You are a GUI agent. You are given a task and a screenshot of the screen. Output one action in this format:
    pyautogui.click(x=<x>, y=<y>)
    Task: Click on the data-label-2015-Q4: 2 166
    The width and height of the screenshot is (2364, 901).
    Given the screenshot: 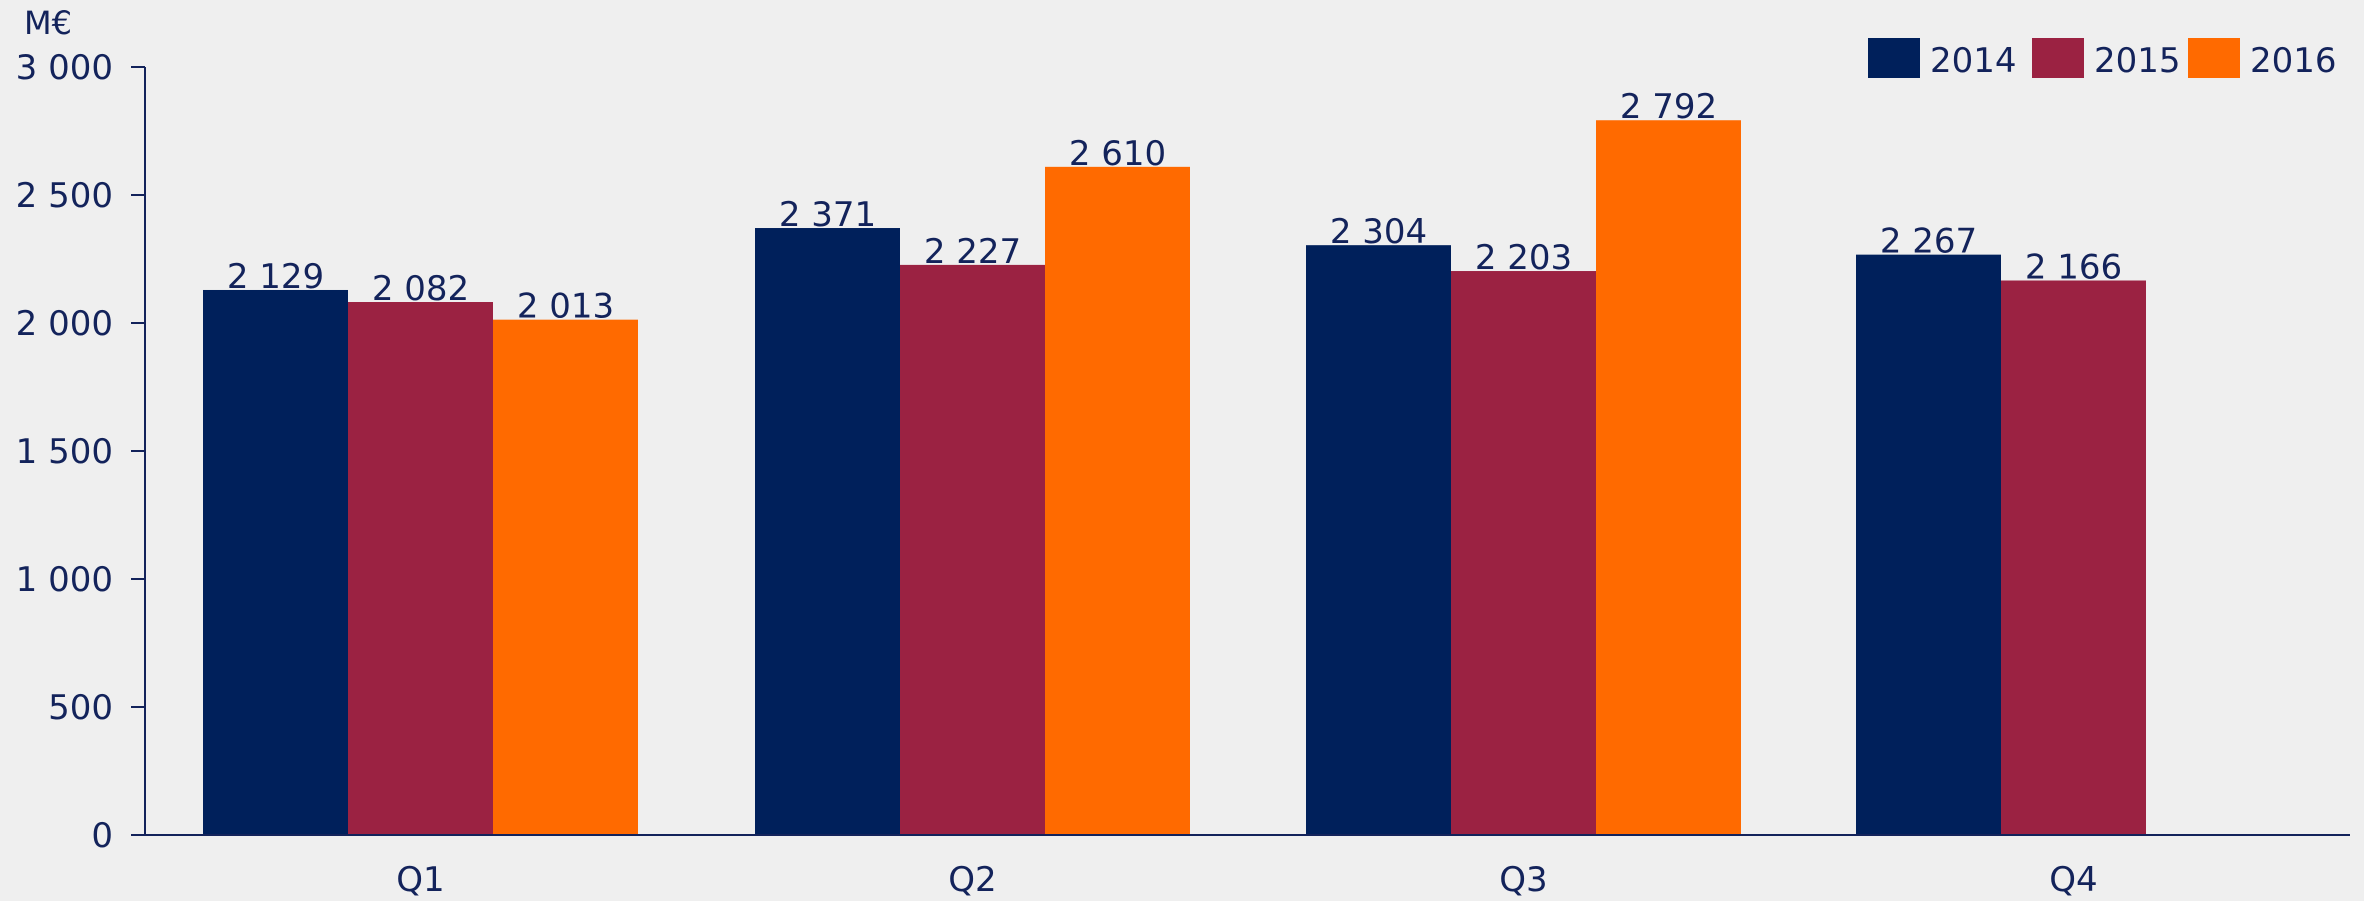 What is the action you would take?
    pyautogui.click(x=2073, y=268)
    